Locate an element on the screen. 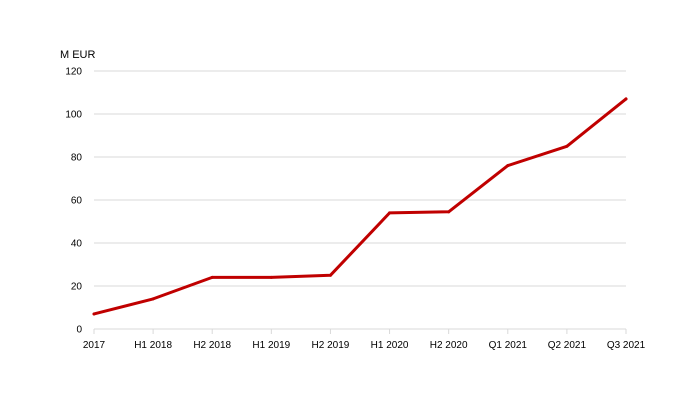 Image resolution: width=700 pixels, height=400 pixels. x-tick-label: H2 2019 is located at coordinates (331, 345).